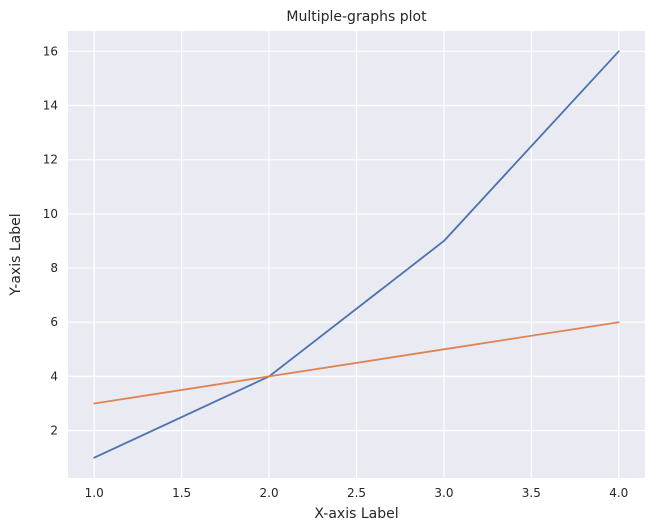 This screenshot has height=529, width=663. Describe the element at coordinates (181, 493) in the screenshot. I see `x-tick-label: 1.5` at that location.